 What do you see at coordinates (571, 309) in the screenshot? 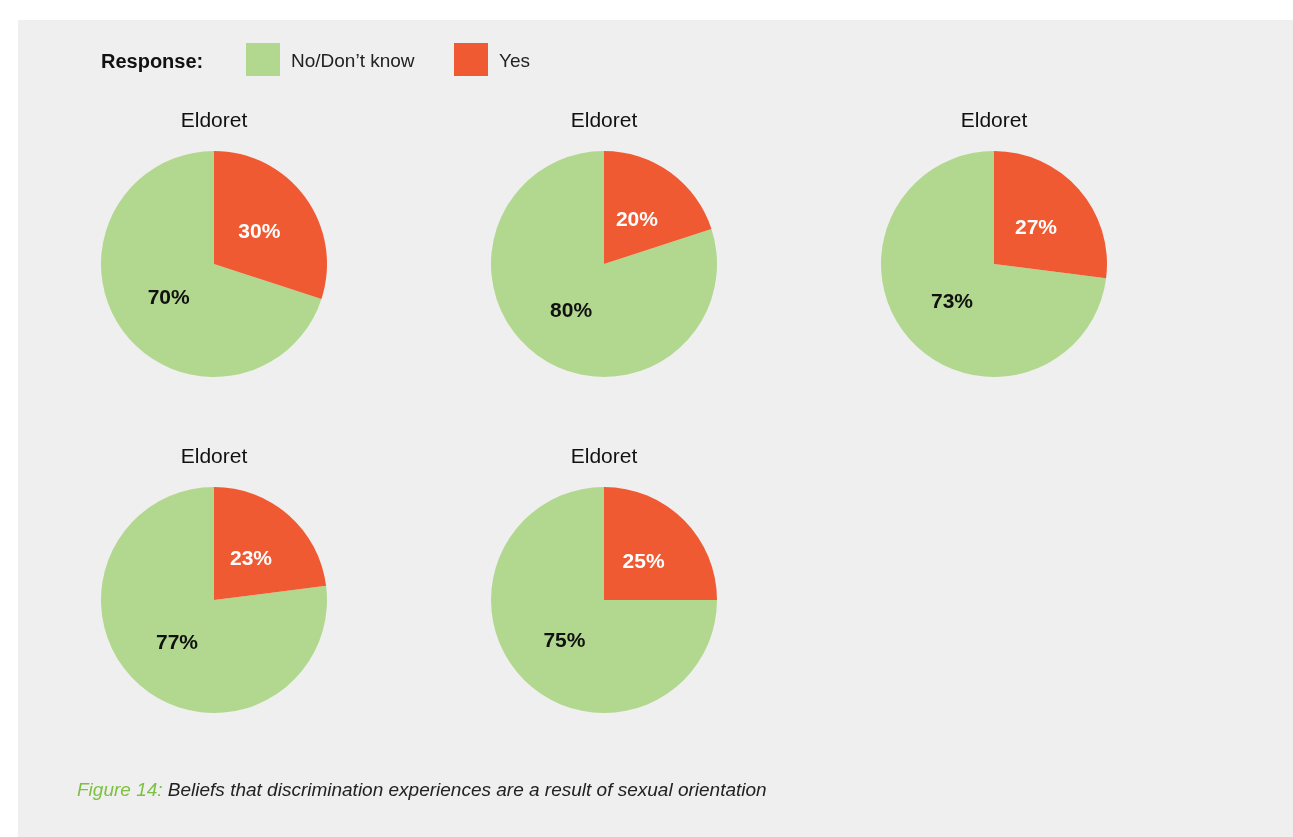
I see `data-label: 80%` at bounding box center [571, 309].